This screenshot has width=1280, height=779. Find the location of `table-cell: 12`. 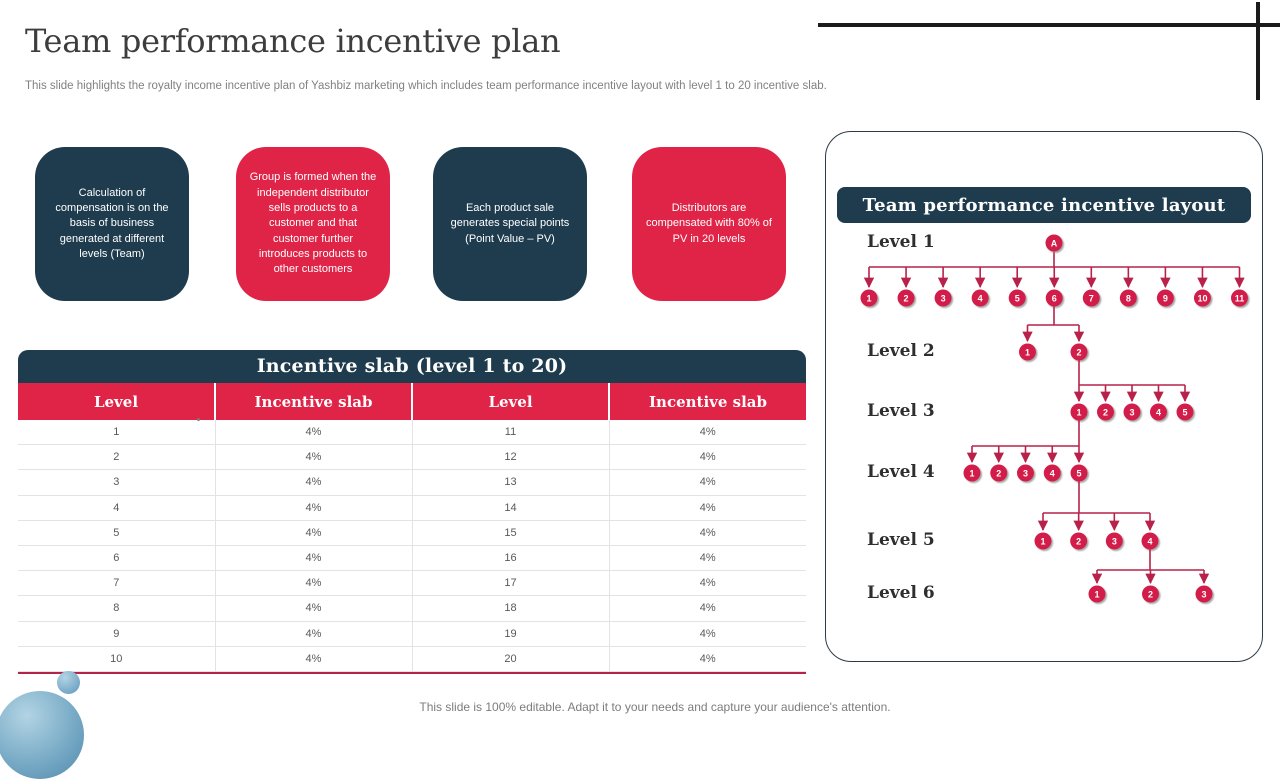

table-cell: 12 is located at coordinates (510, 457).